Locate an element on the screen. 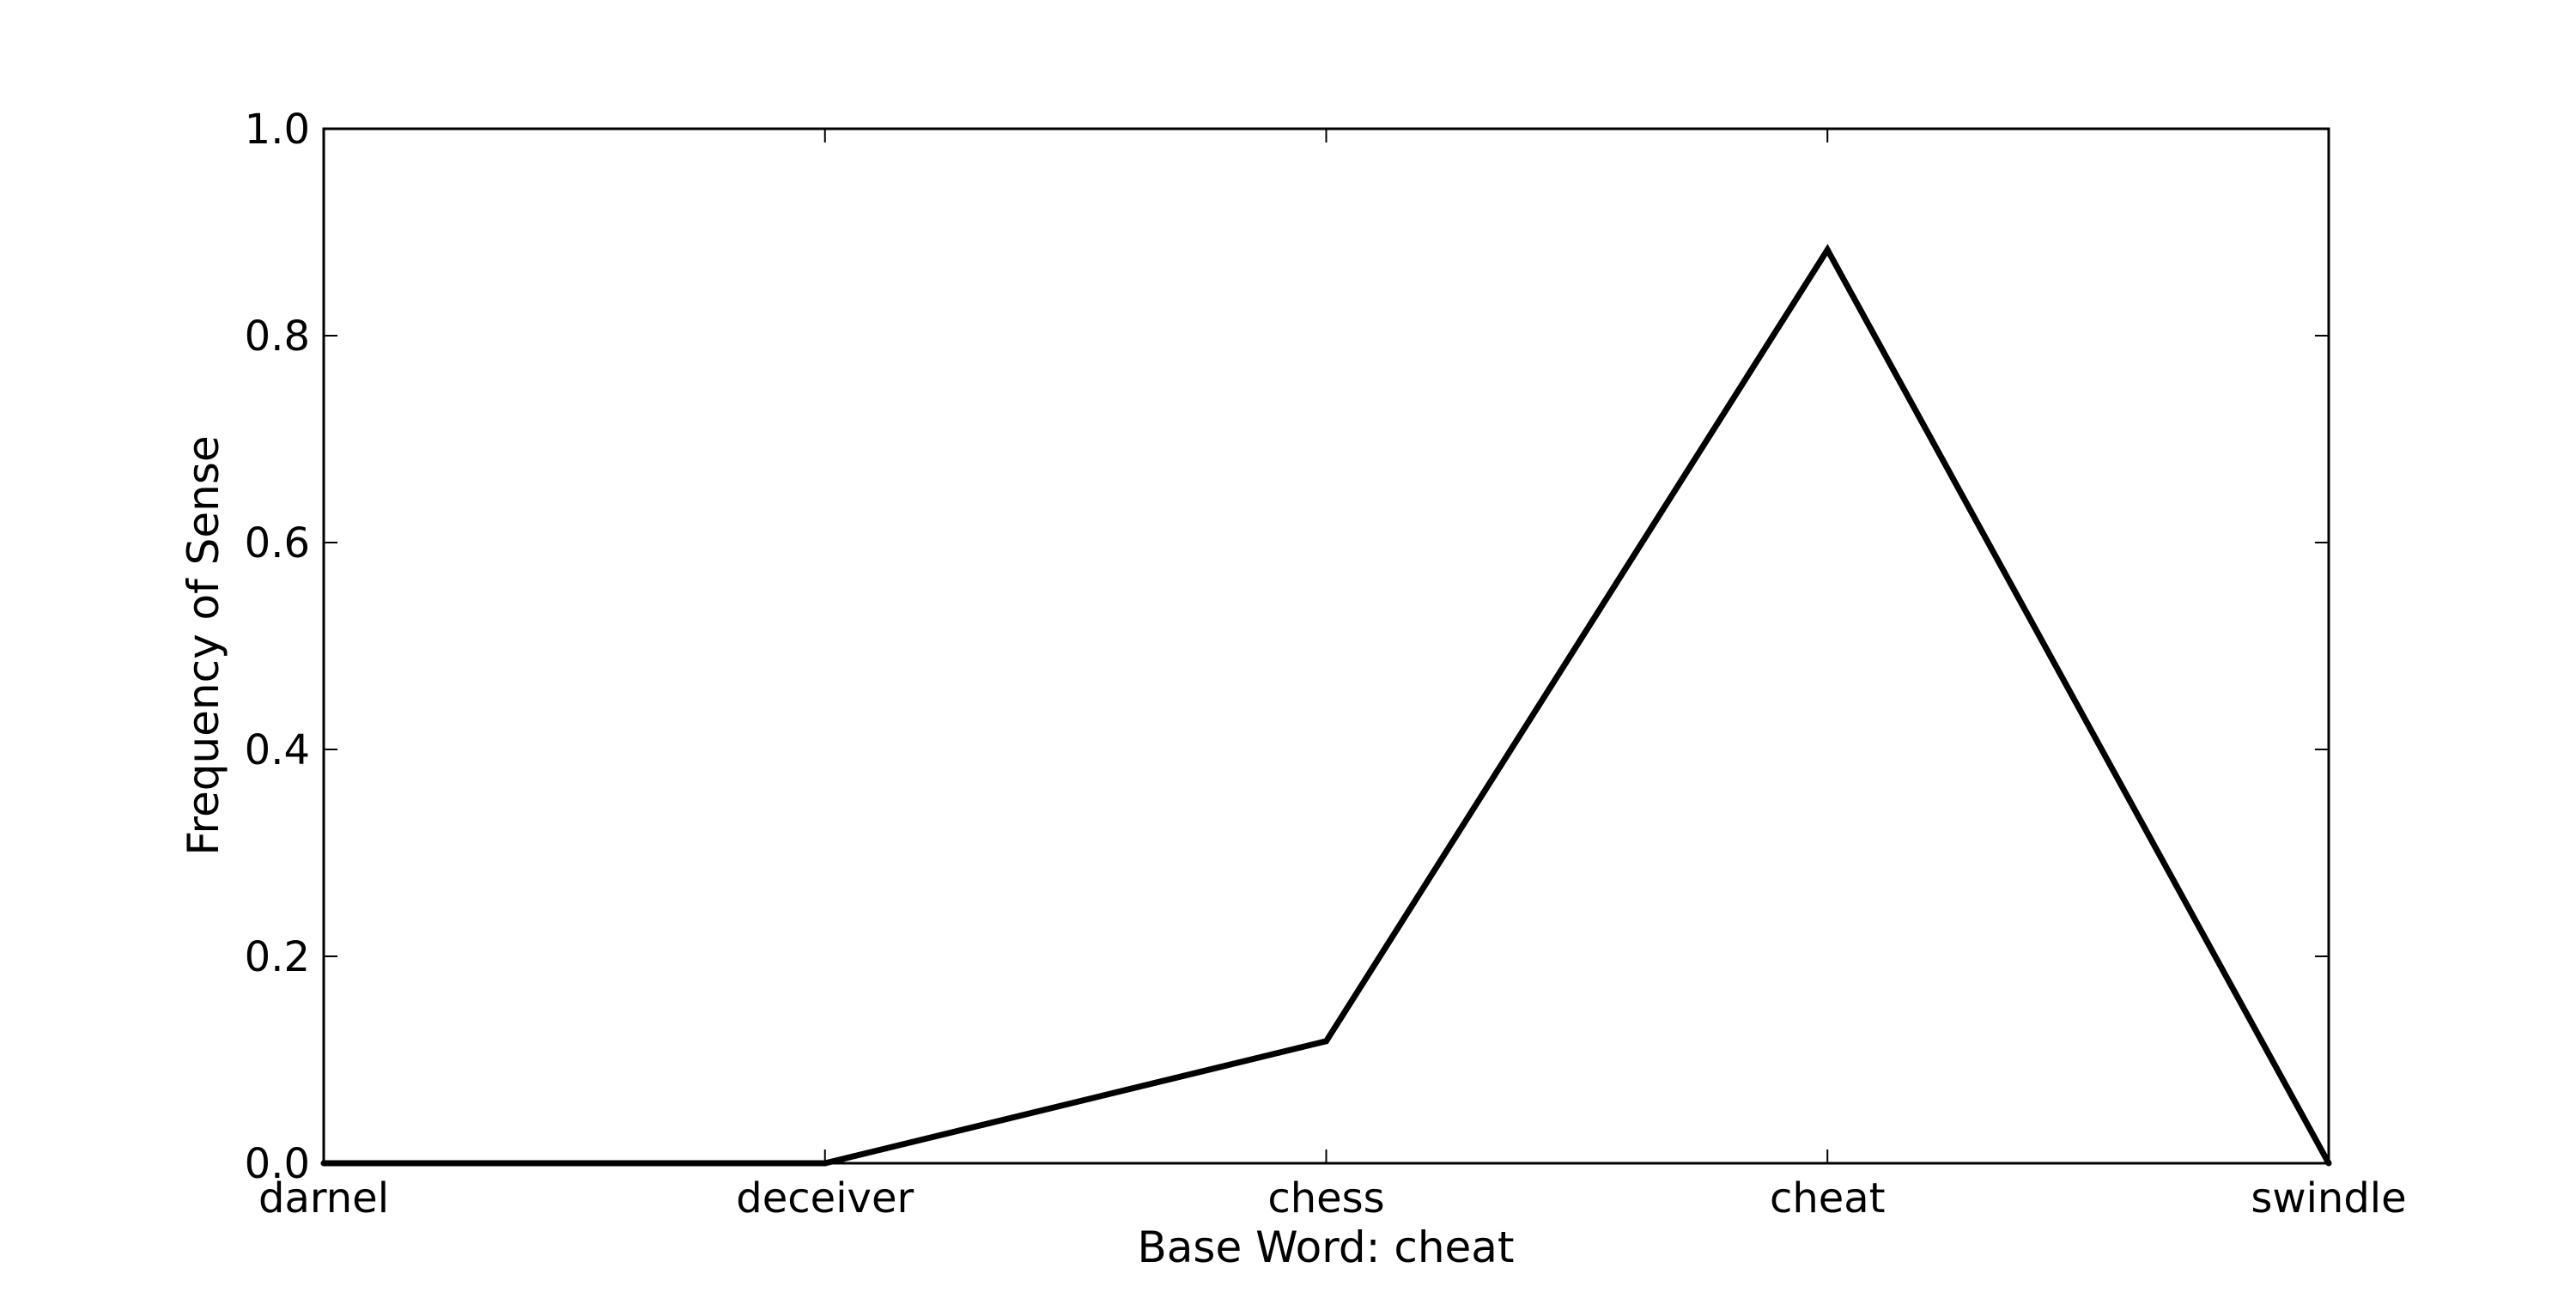 This screenshot has width=2576, height=1292. x-tick-label: deceiver is located at coordinates (825, 1198).